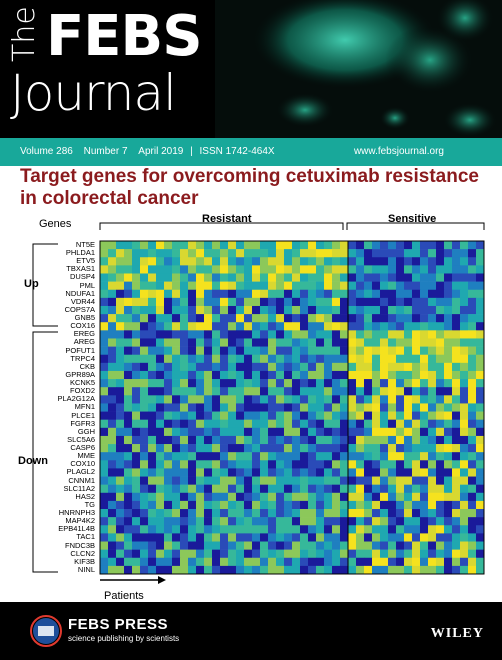 The width and height of the screenshot is (502, 660). What do you see at coordinates (81, 480) in the screenshot?
I see `gene-label: CNNM1` at bounding box center [81, 480].